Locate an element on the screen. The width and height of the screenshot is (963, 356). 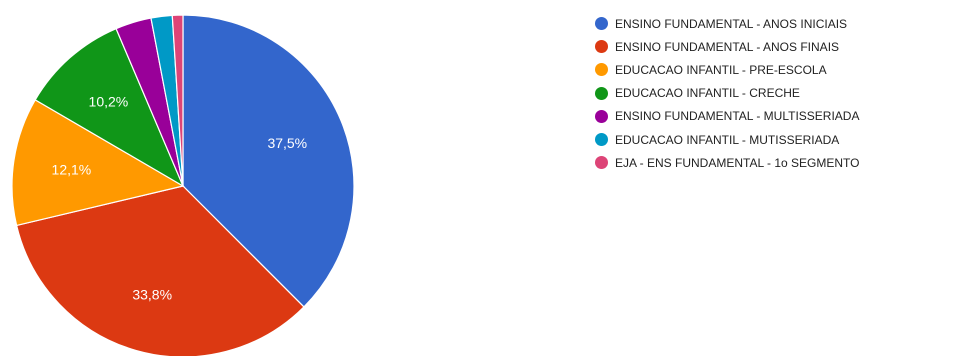
slice-data-label: 10,2% is located at coordinates (109, 101).